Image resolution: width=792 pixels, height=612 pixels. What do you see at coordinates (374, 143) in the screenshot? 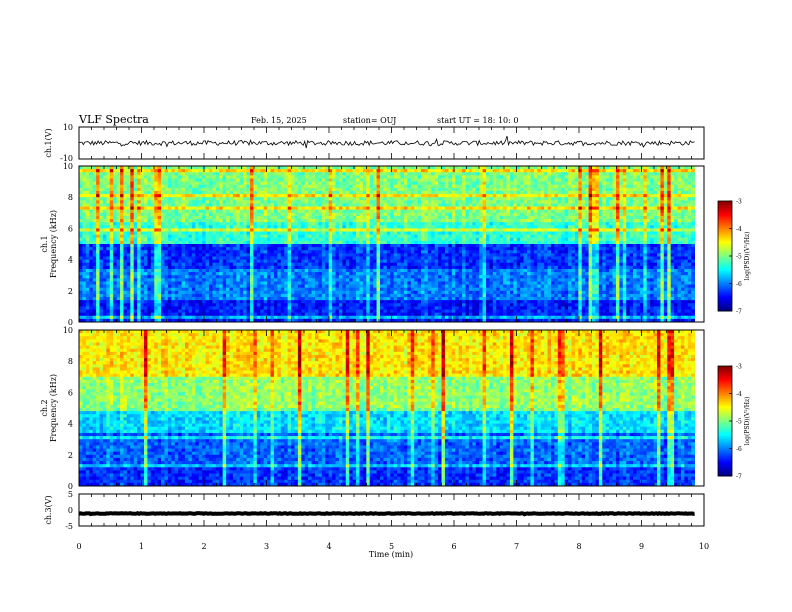
I see `ch1-waveform-panel: 10 -10 ch.1(V)` at bounding box center [374, 143].